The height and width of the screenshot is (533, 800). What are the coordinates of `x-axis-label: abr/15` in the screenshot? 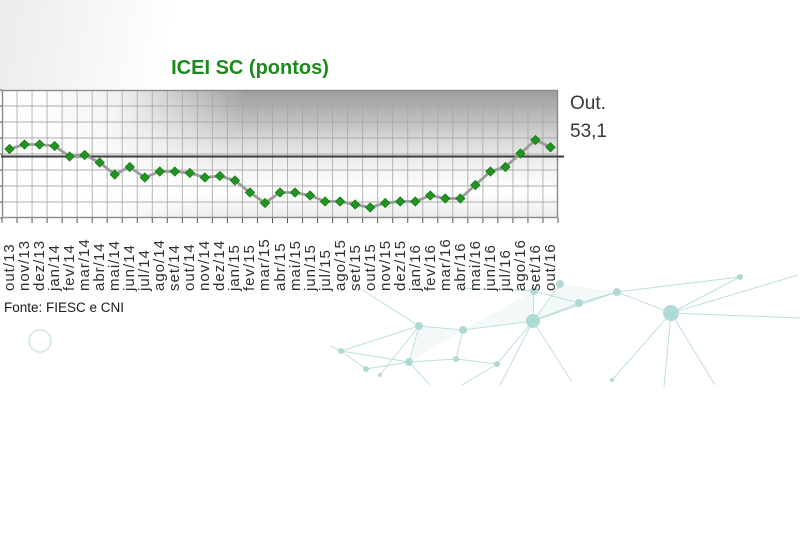 It's located at (280, 266).